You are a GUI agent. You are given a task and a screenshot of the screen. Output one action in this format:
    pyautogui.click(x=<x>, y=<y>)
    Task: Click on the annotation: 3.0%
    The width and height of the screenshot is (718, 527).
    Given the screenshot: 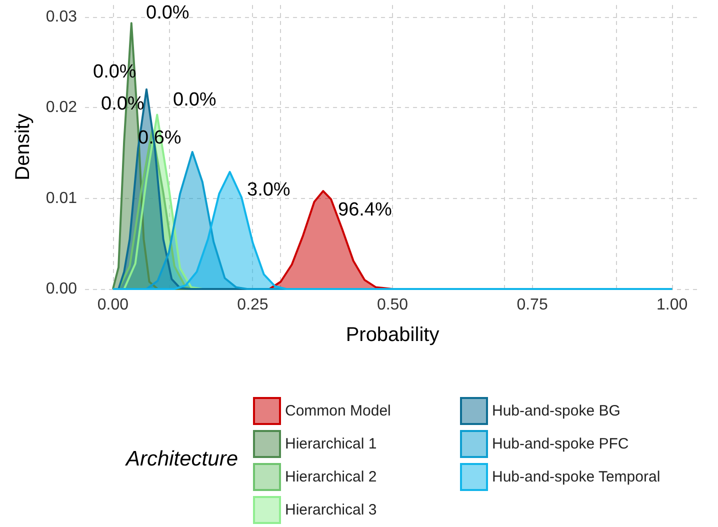 What is the action you would take?
    pyautogui.click(x=268, y=190)
    